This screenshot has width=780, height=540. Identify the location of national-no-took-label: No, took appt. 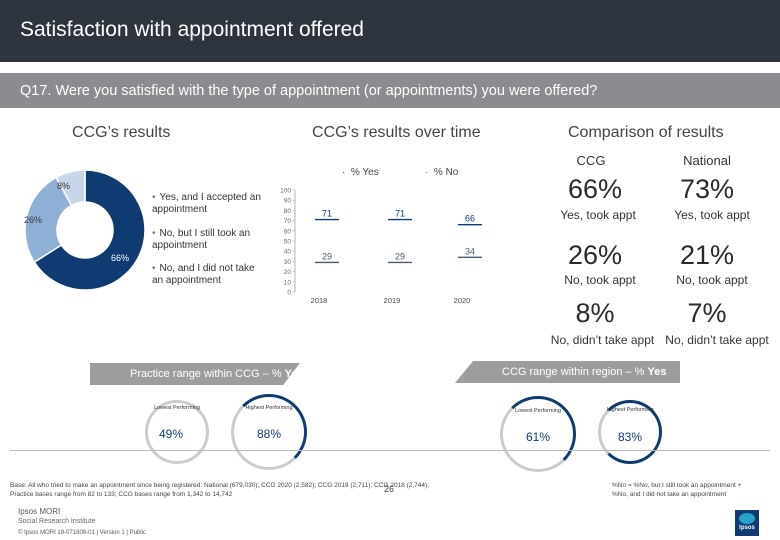
(712, 280).